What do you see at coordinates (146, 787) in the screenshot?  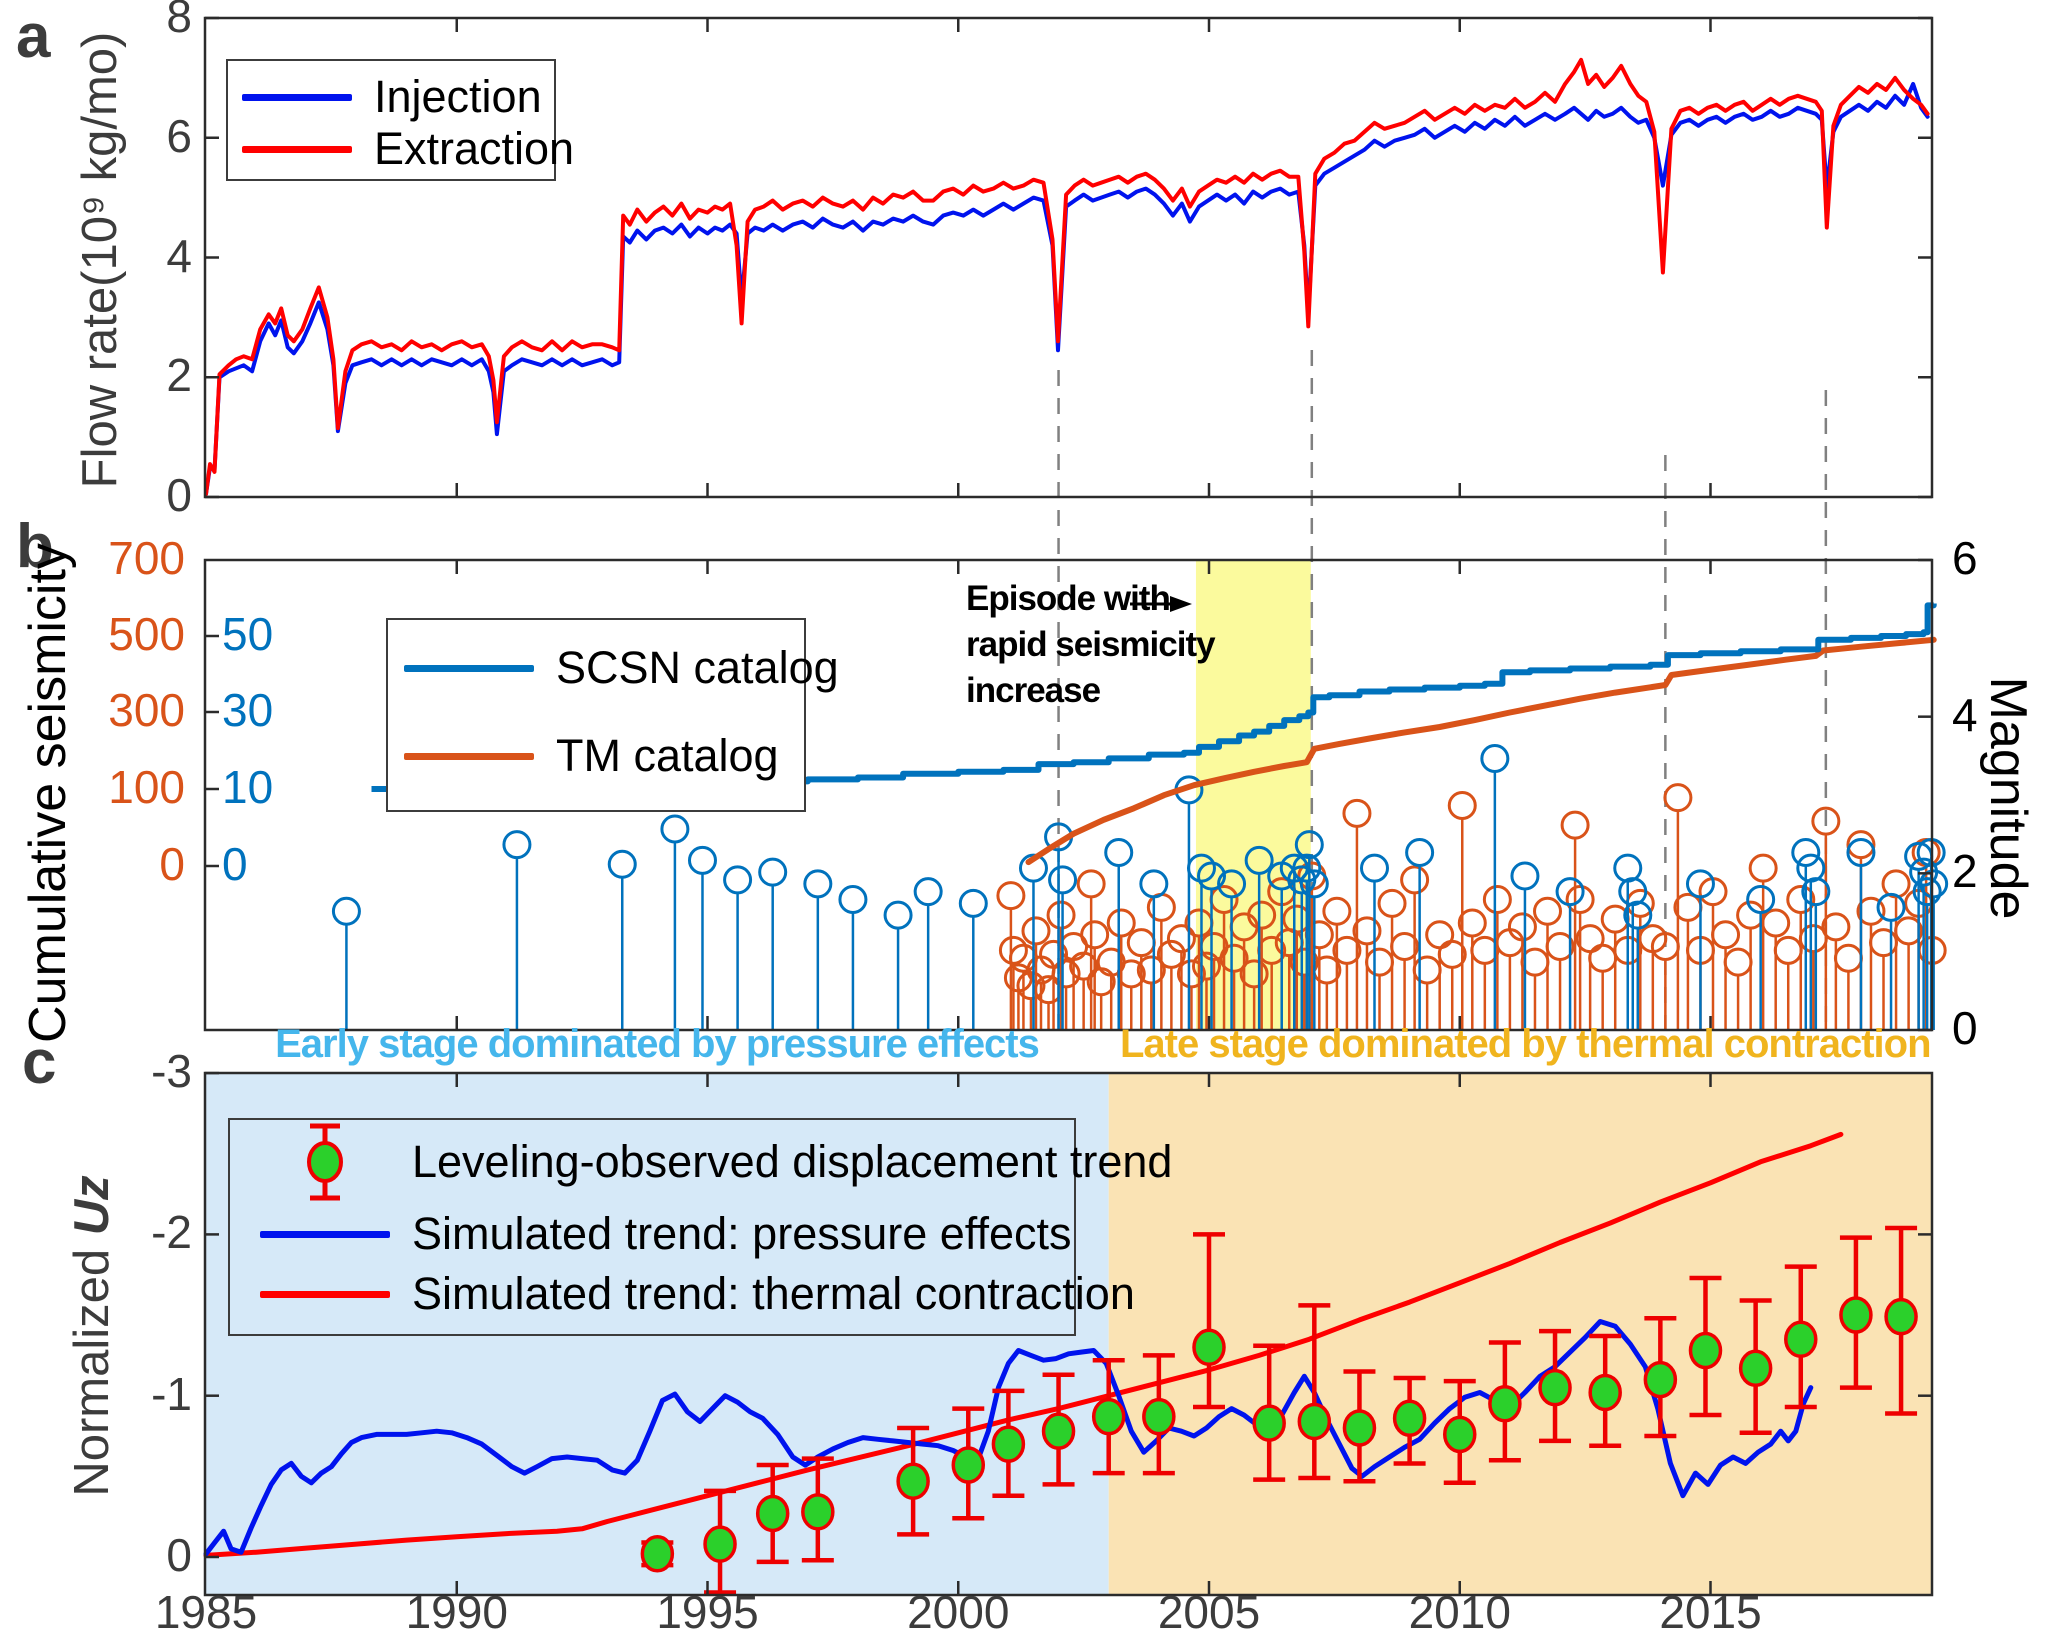 I see `panel-b-ytick-orange: 100` at bounding box center [146, 787].